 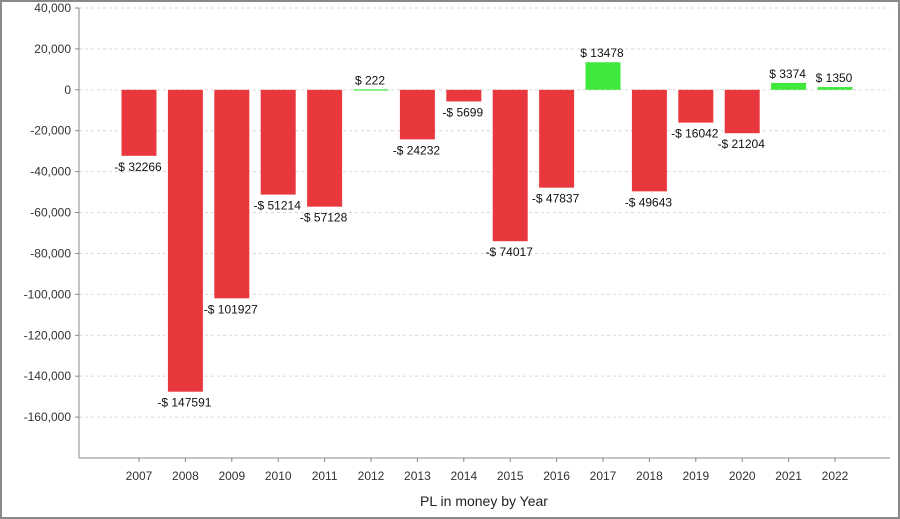 I want to click on y-tick-label: -100,000, so click(x=48, y=294).